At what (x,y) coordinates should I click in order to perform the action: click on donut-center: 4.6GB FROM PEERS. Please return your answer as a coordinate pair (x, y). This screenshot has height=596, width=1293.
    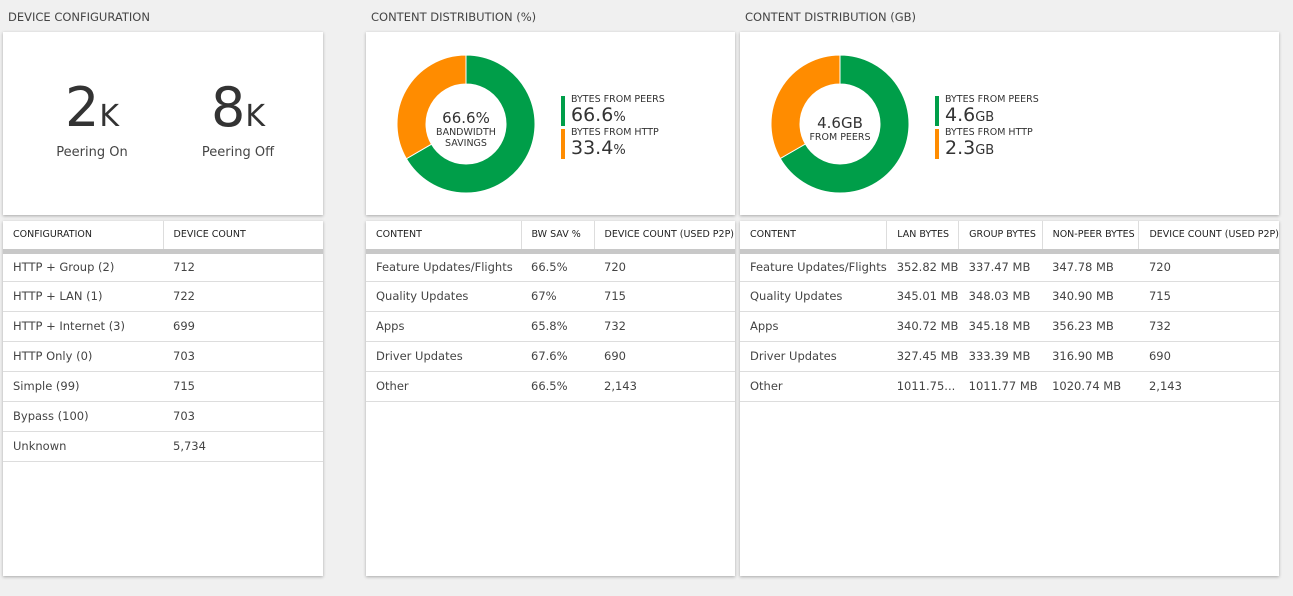
    Looking at the image, I should click on (840, 128).